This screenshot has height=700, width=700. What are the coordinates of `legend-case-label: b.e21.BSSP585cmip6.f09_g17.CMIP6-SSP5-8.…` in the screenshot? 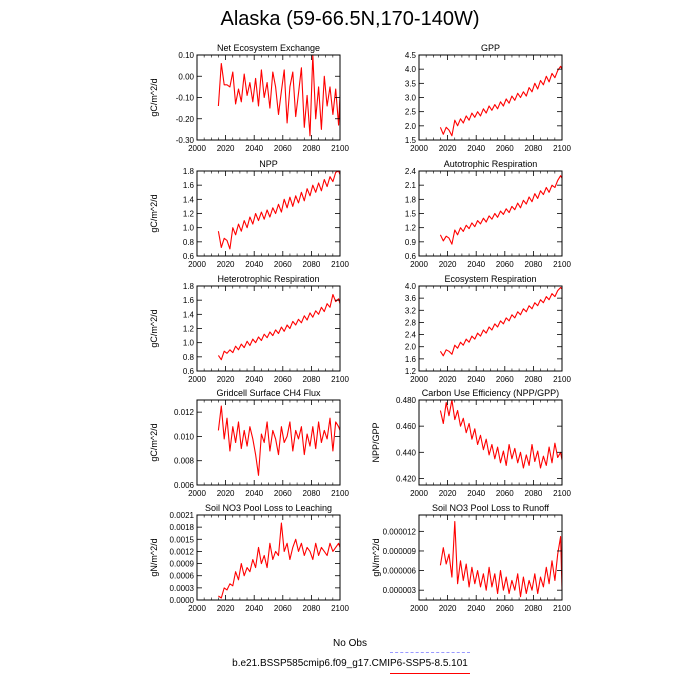 It's located at (350, 663).